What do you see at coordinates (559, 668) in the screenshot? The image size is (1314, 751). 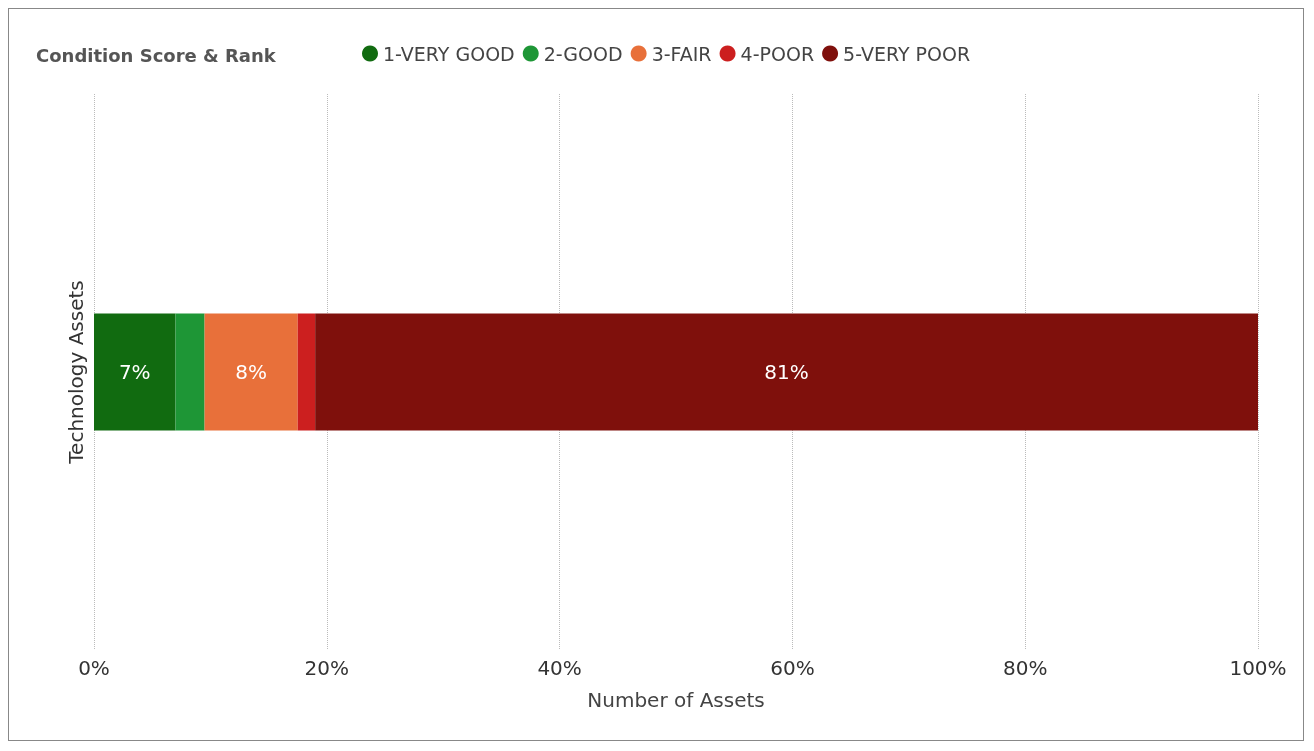 I see `x-tick-label: 40%` at bounding box center [559, 668].